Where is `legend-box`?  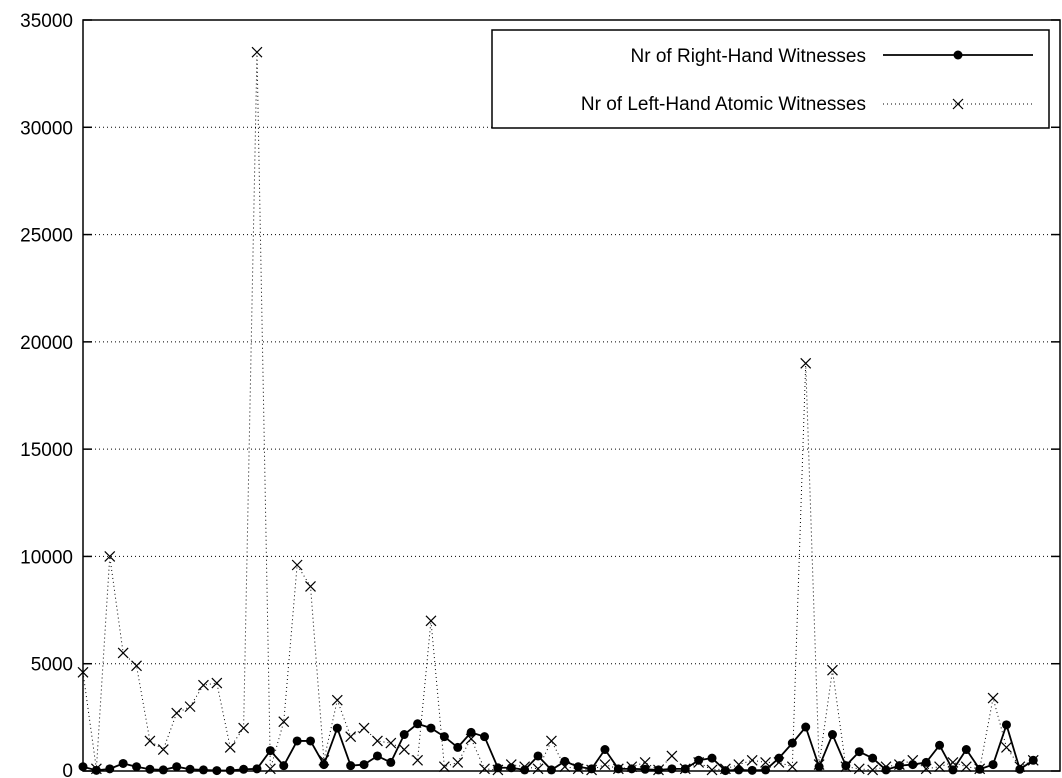
legend-box is located at coordinates (770, 79).